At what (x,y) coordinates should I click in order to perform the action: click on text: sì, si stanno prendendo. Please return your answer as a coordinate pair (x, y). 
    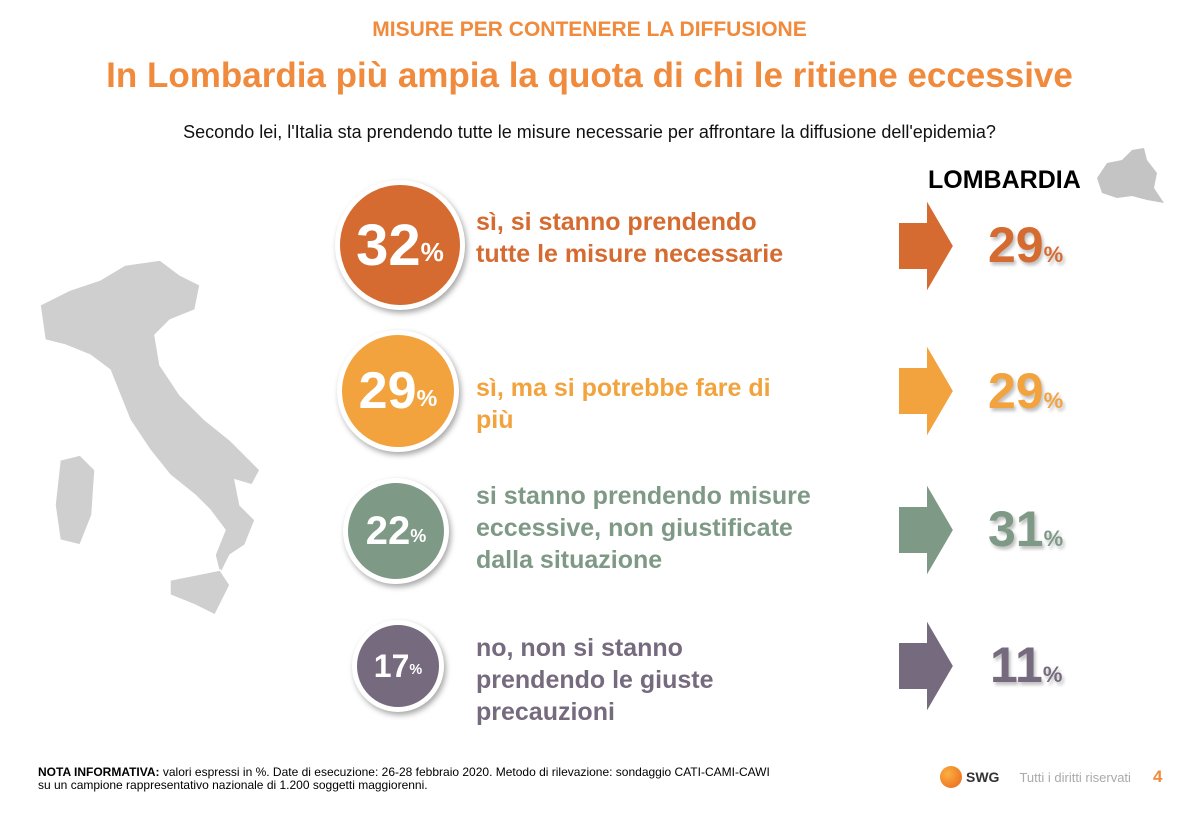
    Looking at the image, I should click on (616, 222).